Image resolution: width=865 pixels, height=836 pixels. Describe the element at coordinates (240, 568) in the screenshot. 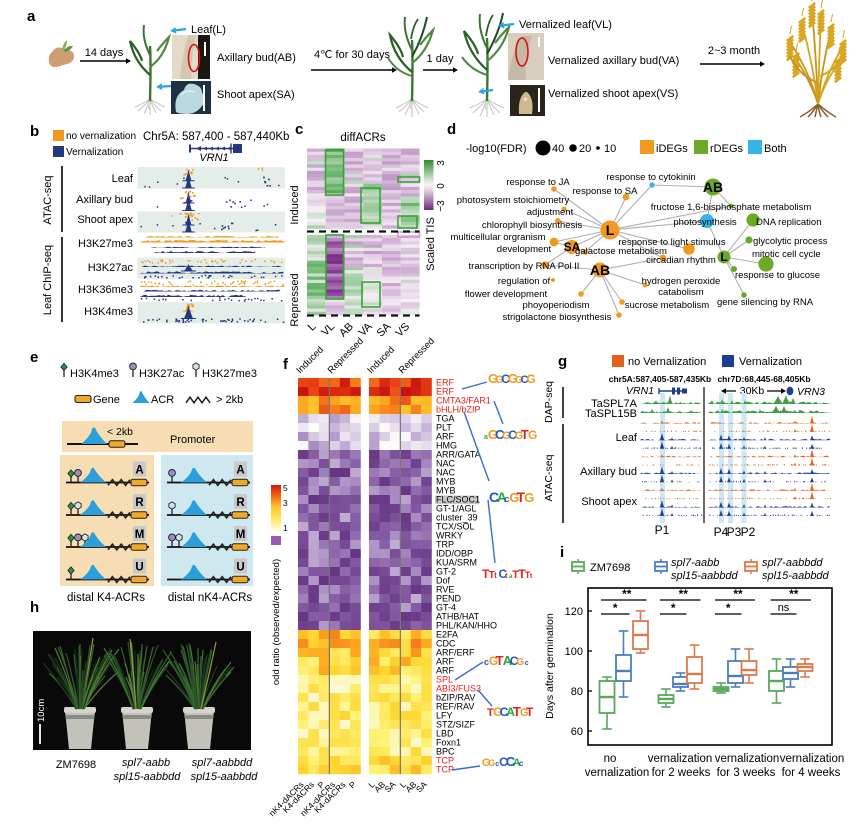

I see `svg-text: U` at that location.